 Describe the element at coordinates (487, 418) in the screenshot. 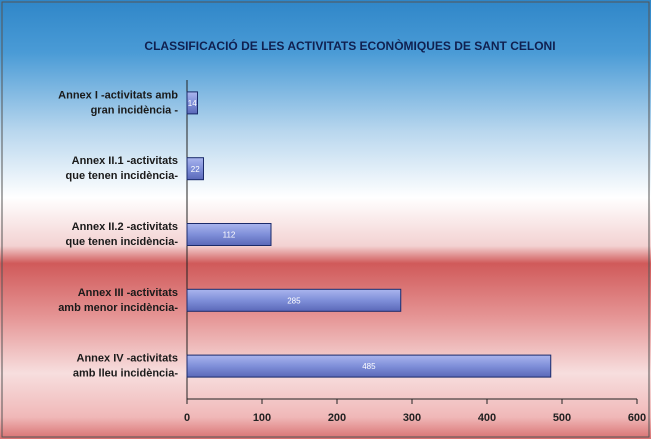

I see `x-tick-label: 400` at that location.